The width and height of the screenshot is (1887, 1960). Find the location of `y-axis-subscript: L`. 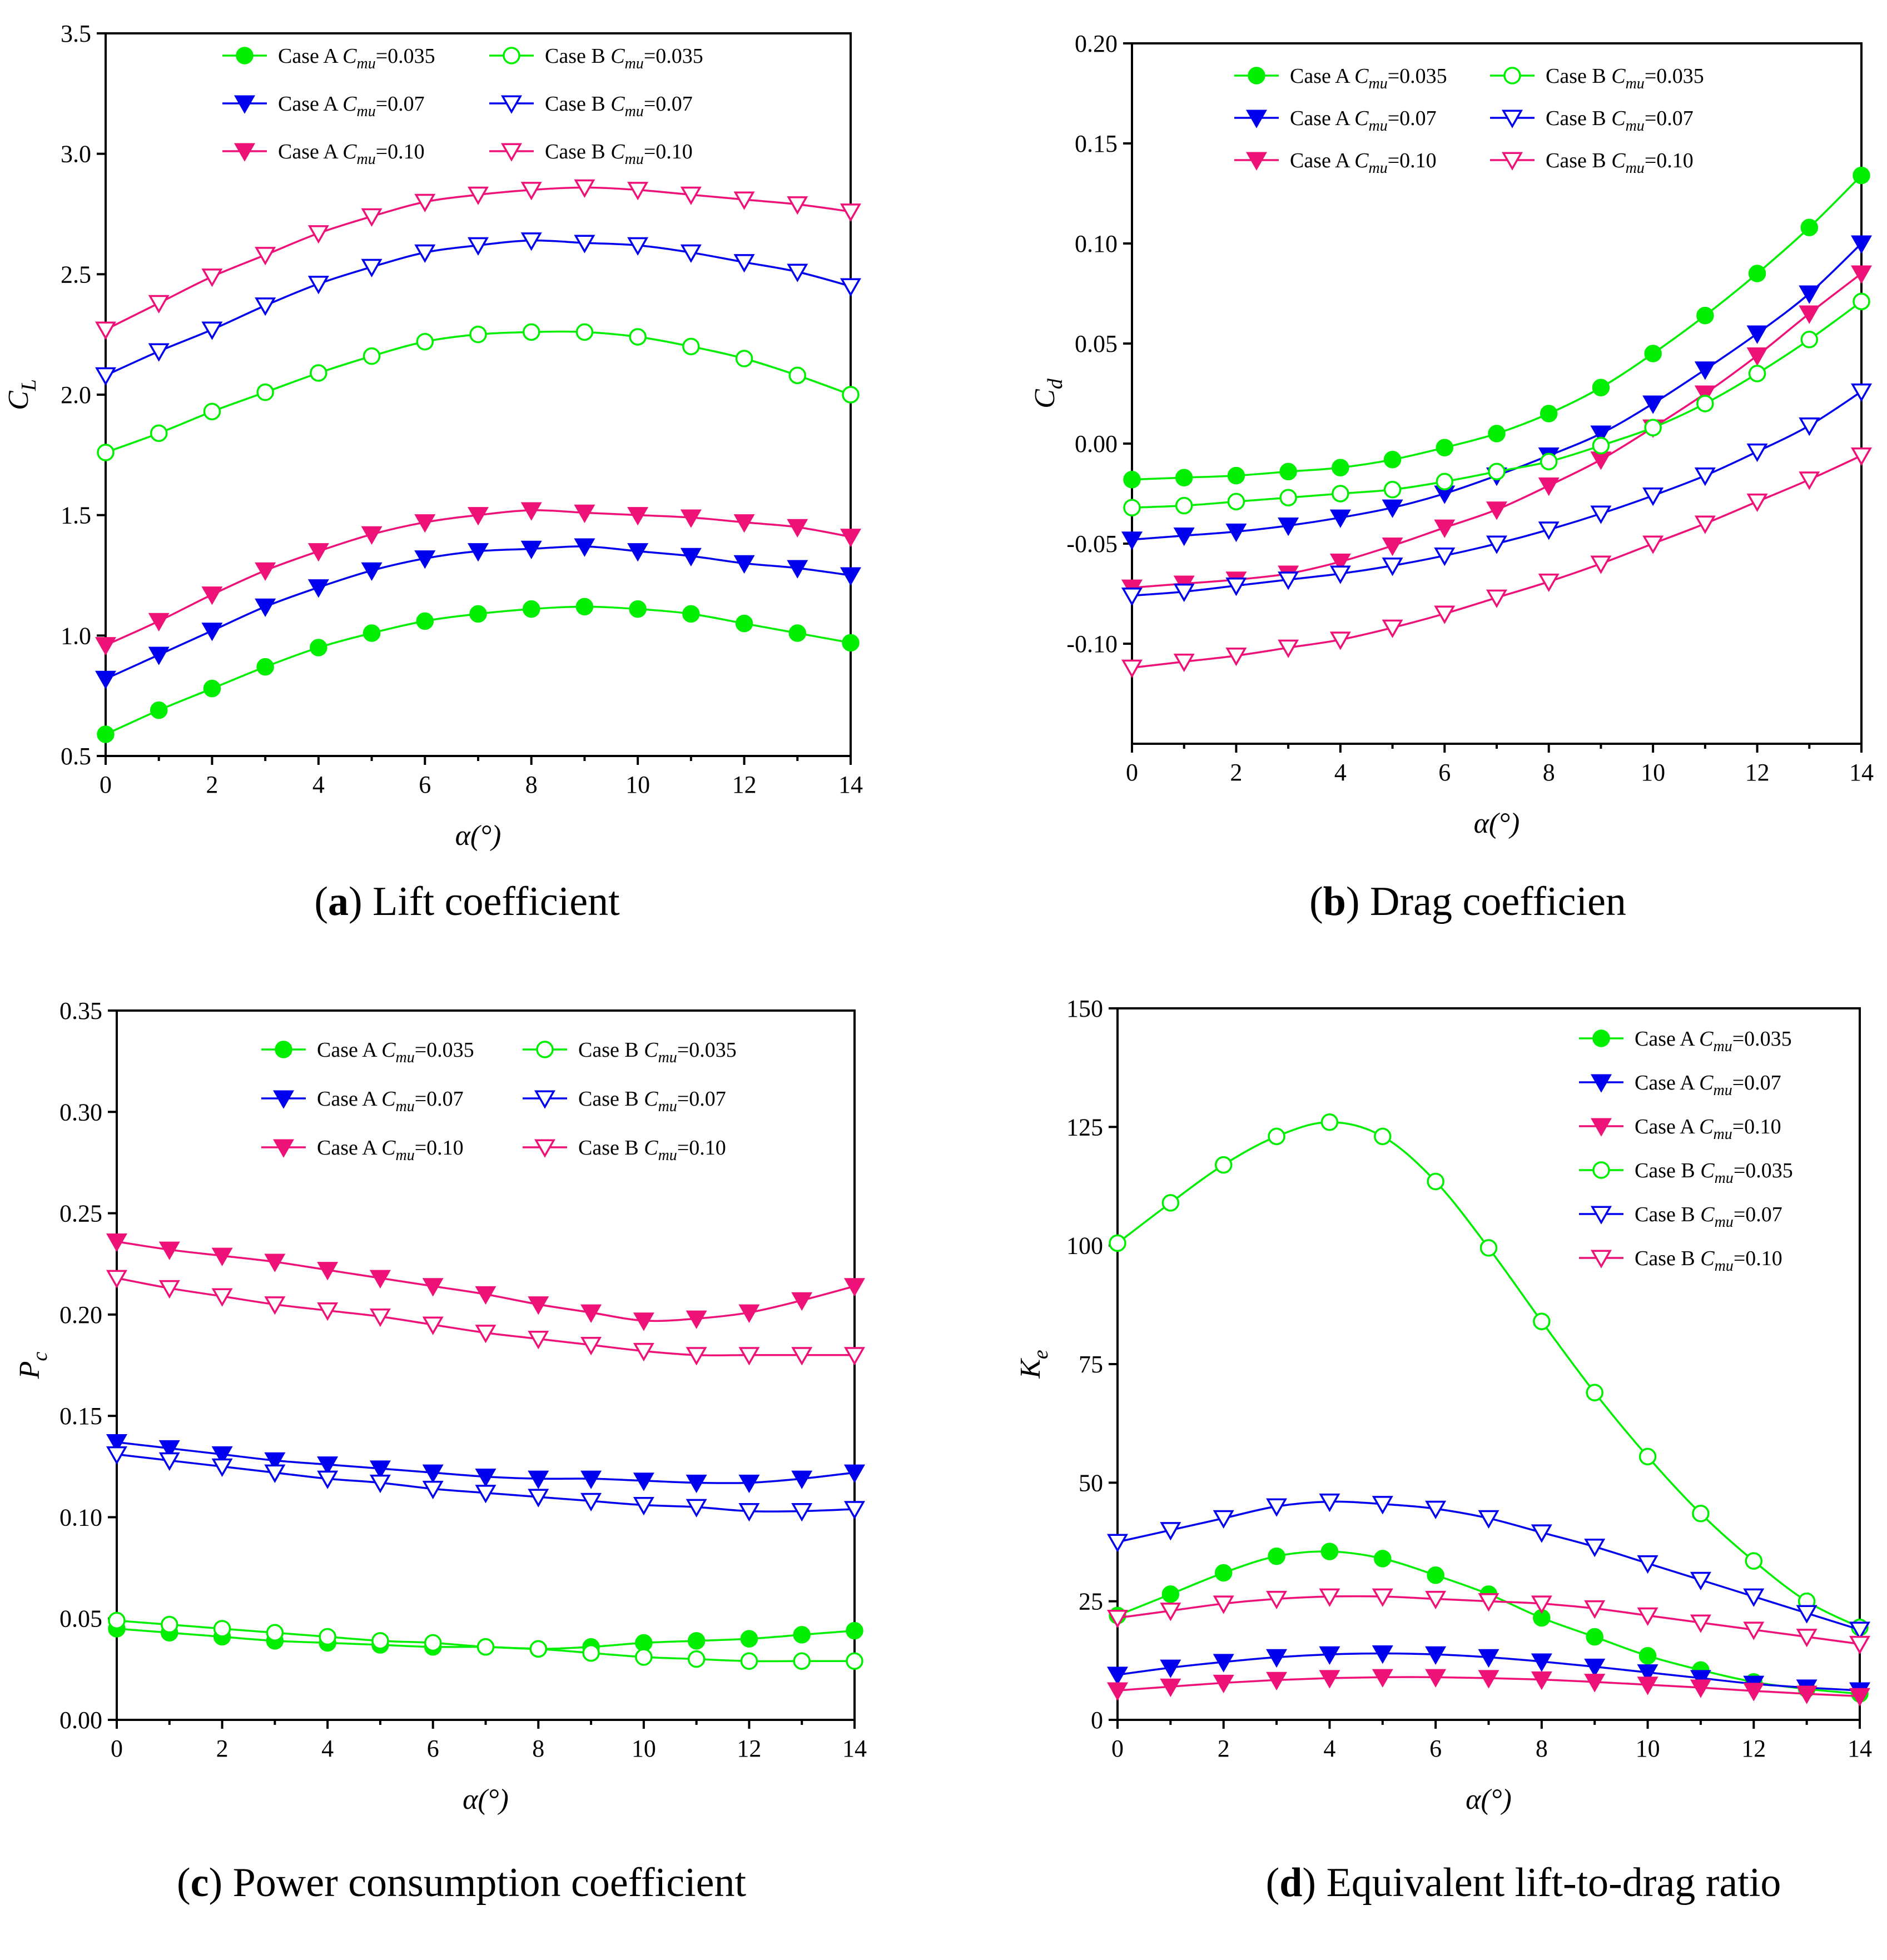

y-axis-subscript: L is located at coordinates (29, 385).